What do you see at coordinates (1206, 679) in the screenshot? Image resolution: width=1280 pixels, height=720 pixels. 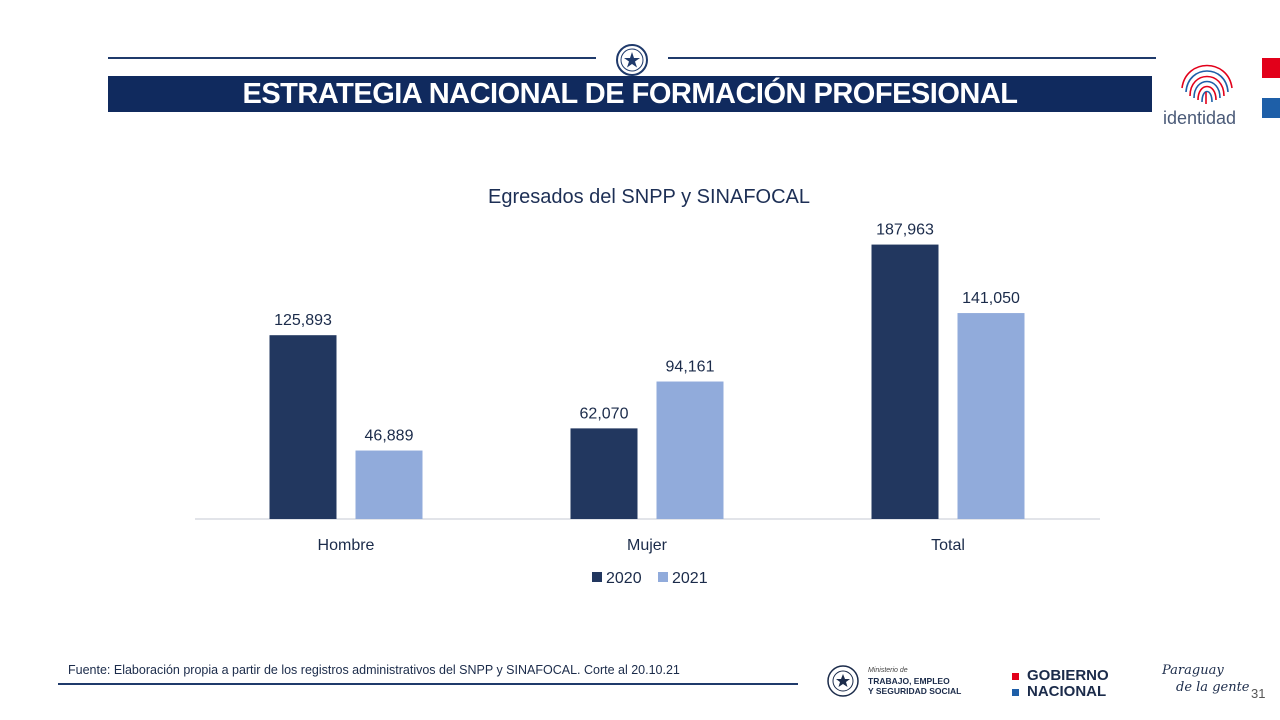 I see `slogan-logo: Paraguay de la gente` at bounding box center [1206, 679].